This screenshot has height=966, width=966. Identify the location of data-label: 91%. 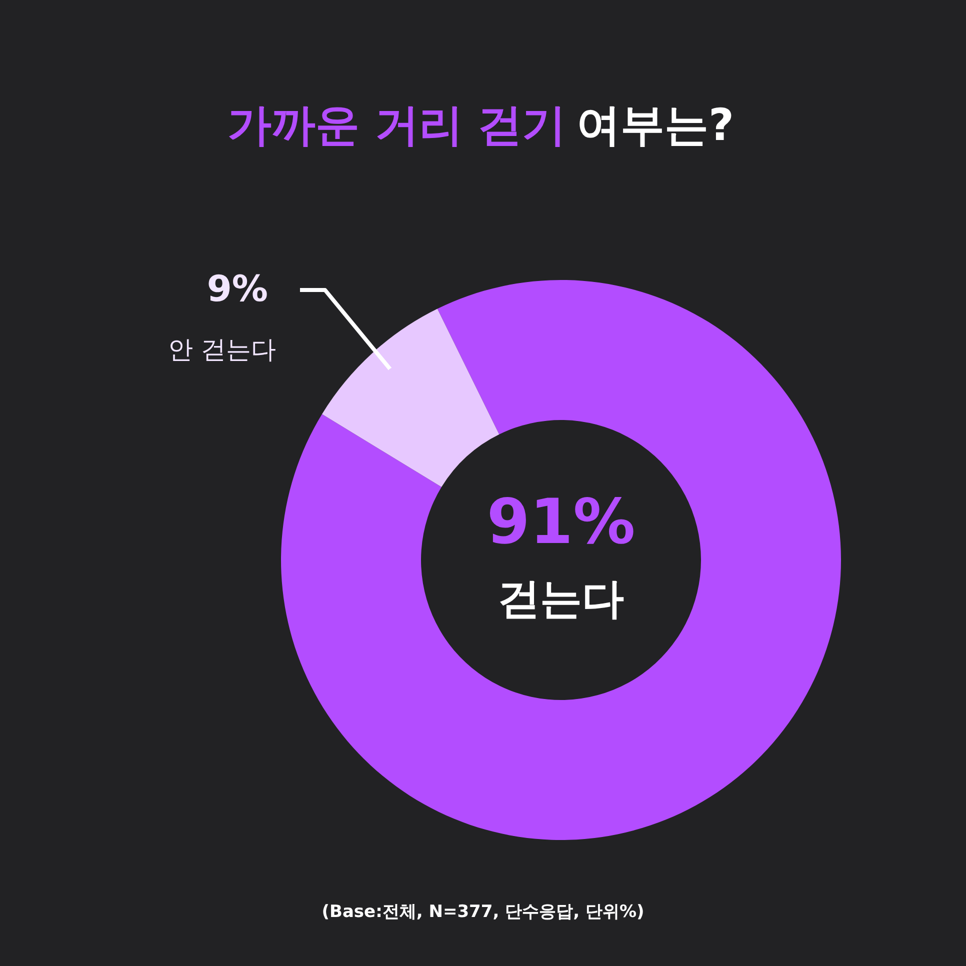
(561, 521).